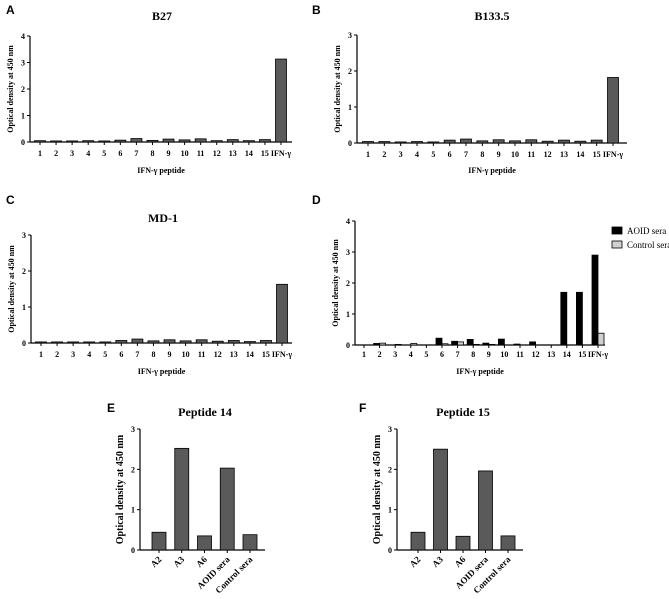  What do you see at coordinates (205, 412) in the screenshot?
I see `chart-title: Peptide 14` at bounding box center [205, 412].